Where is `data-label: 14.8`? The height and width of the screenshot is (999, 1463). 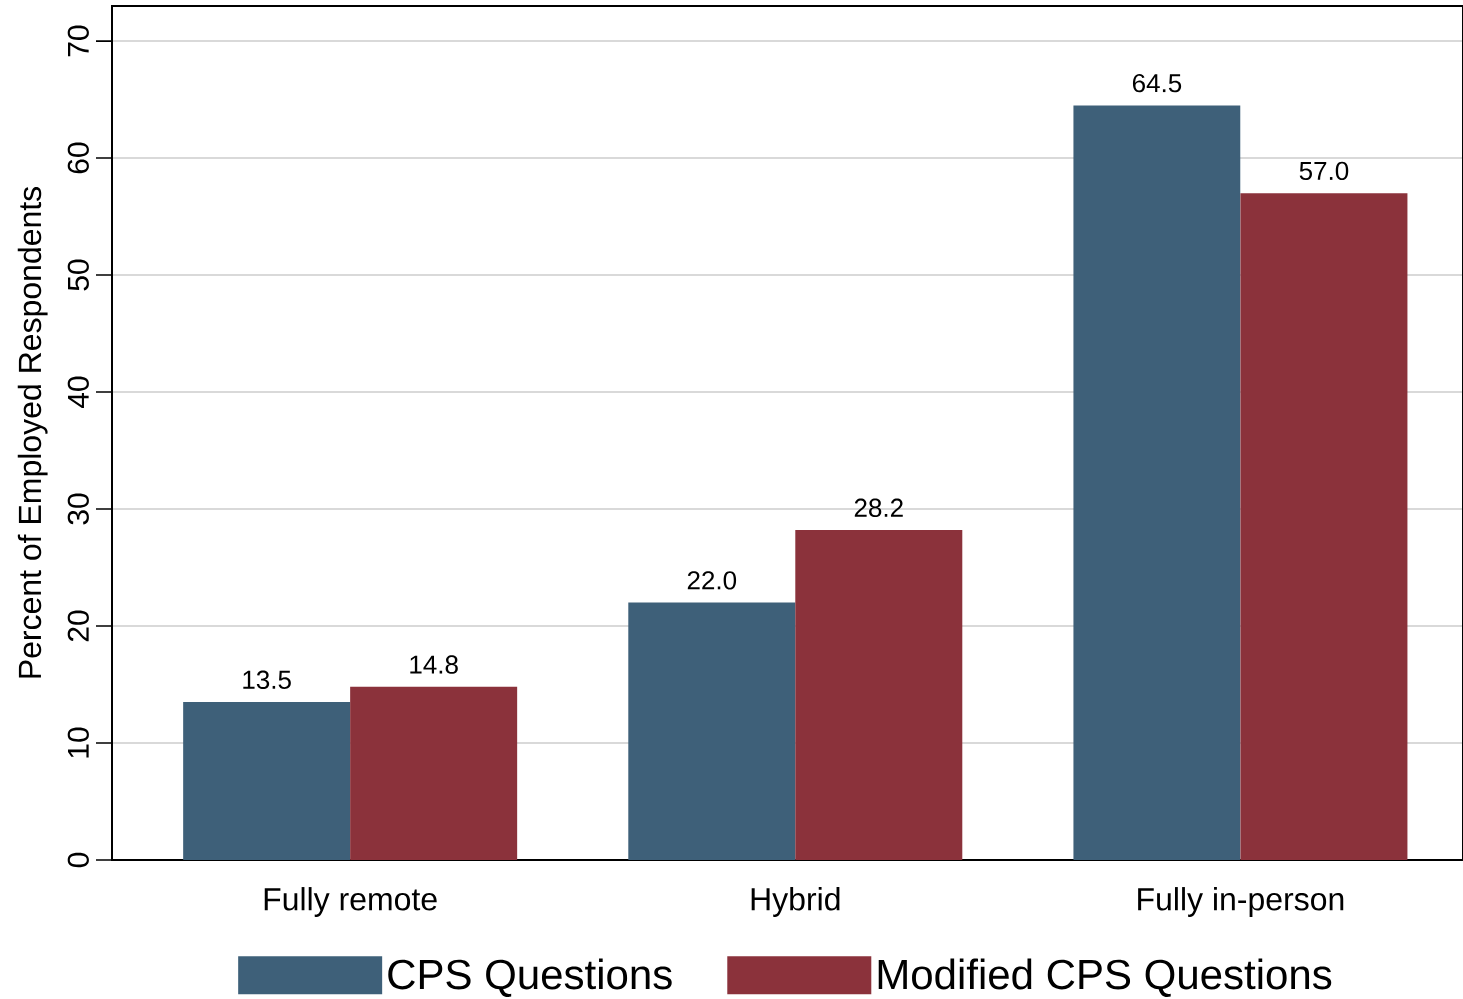
data-label: 14.8 is located at coordinates (434, 664).